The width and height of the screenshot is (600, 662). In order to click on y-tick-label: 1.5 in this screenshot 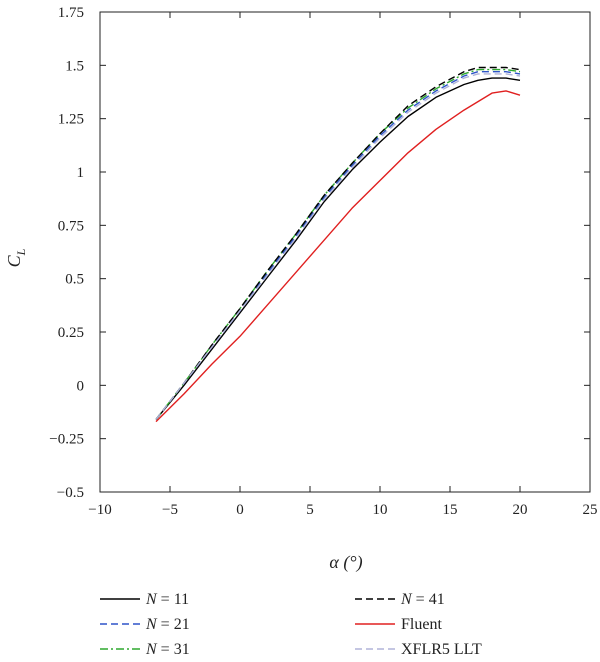, I will do `click(74, 66)`.